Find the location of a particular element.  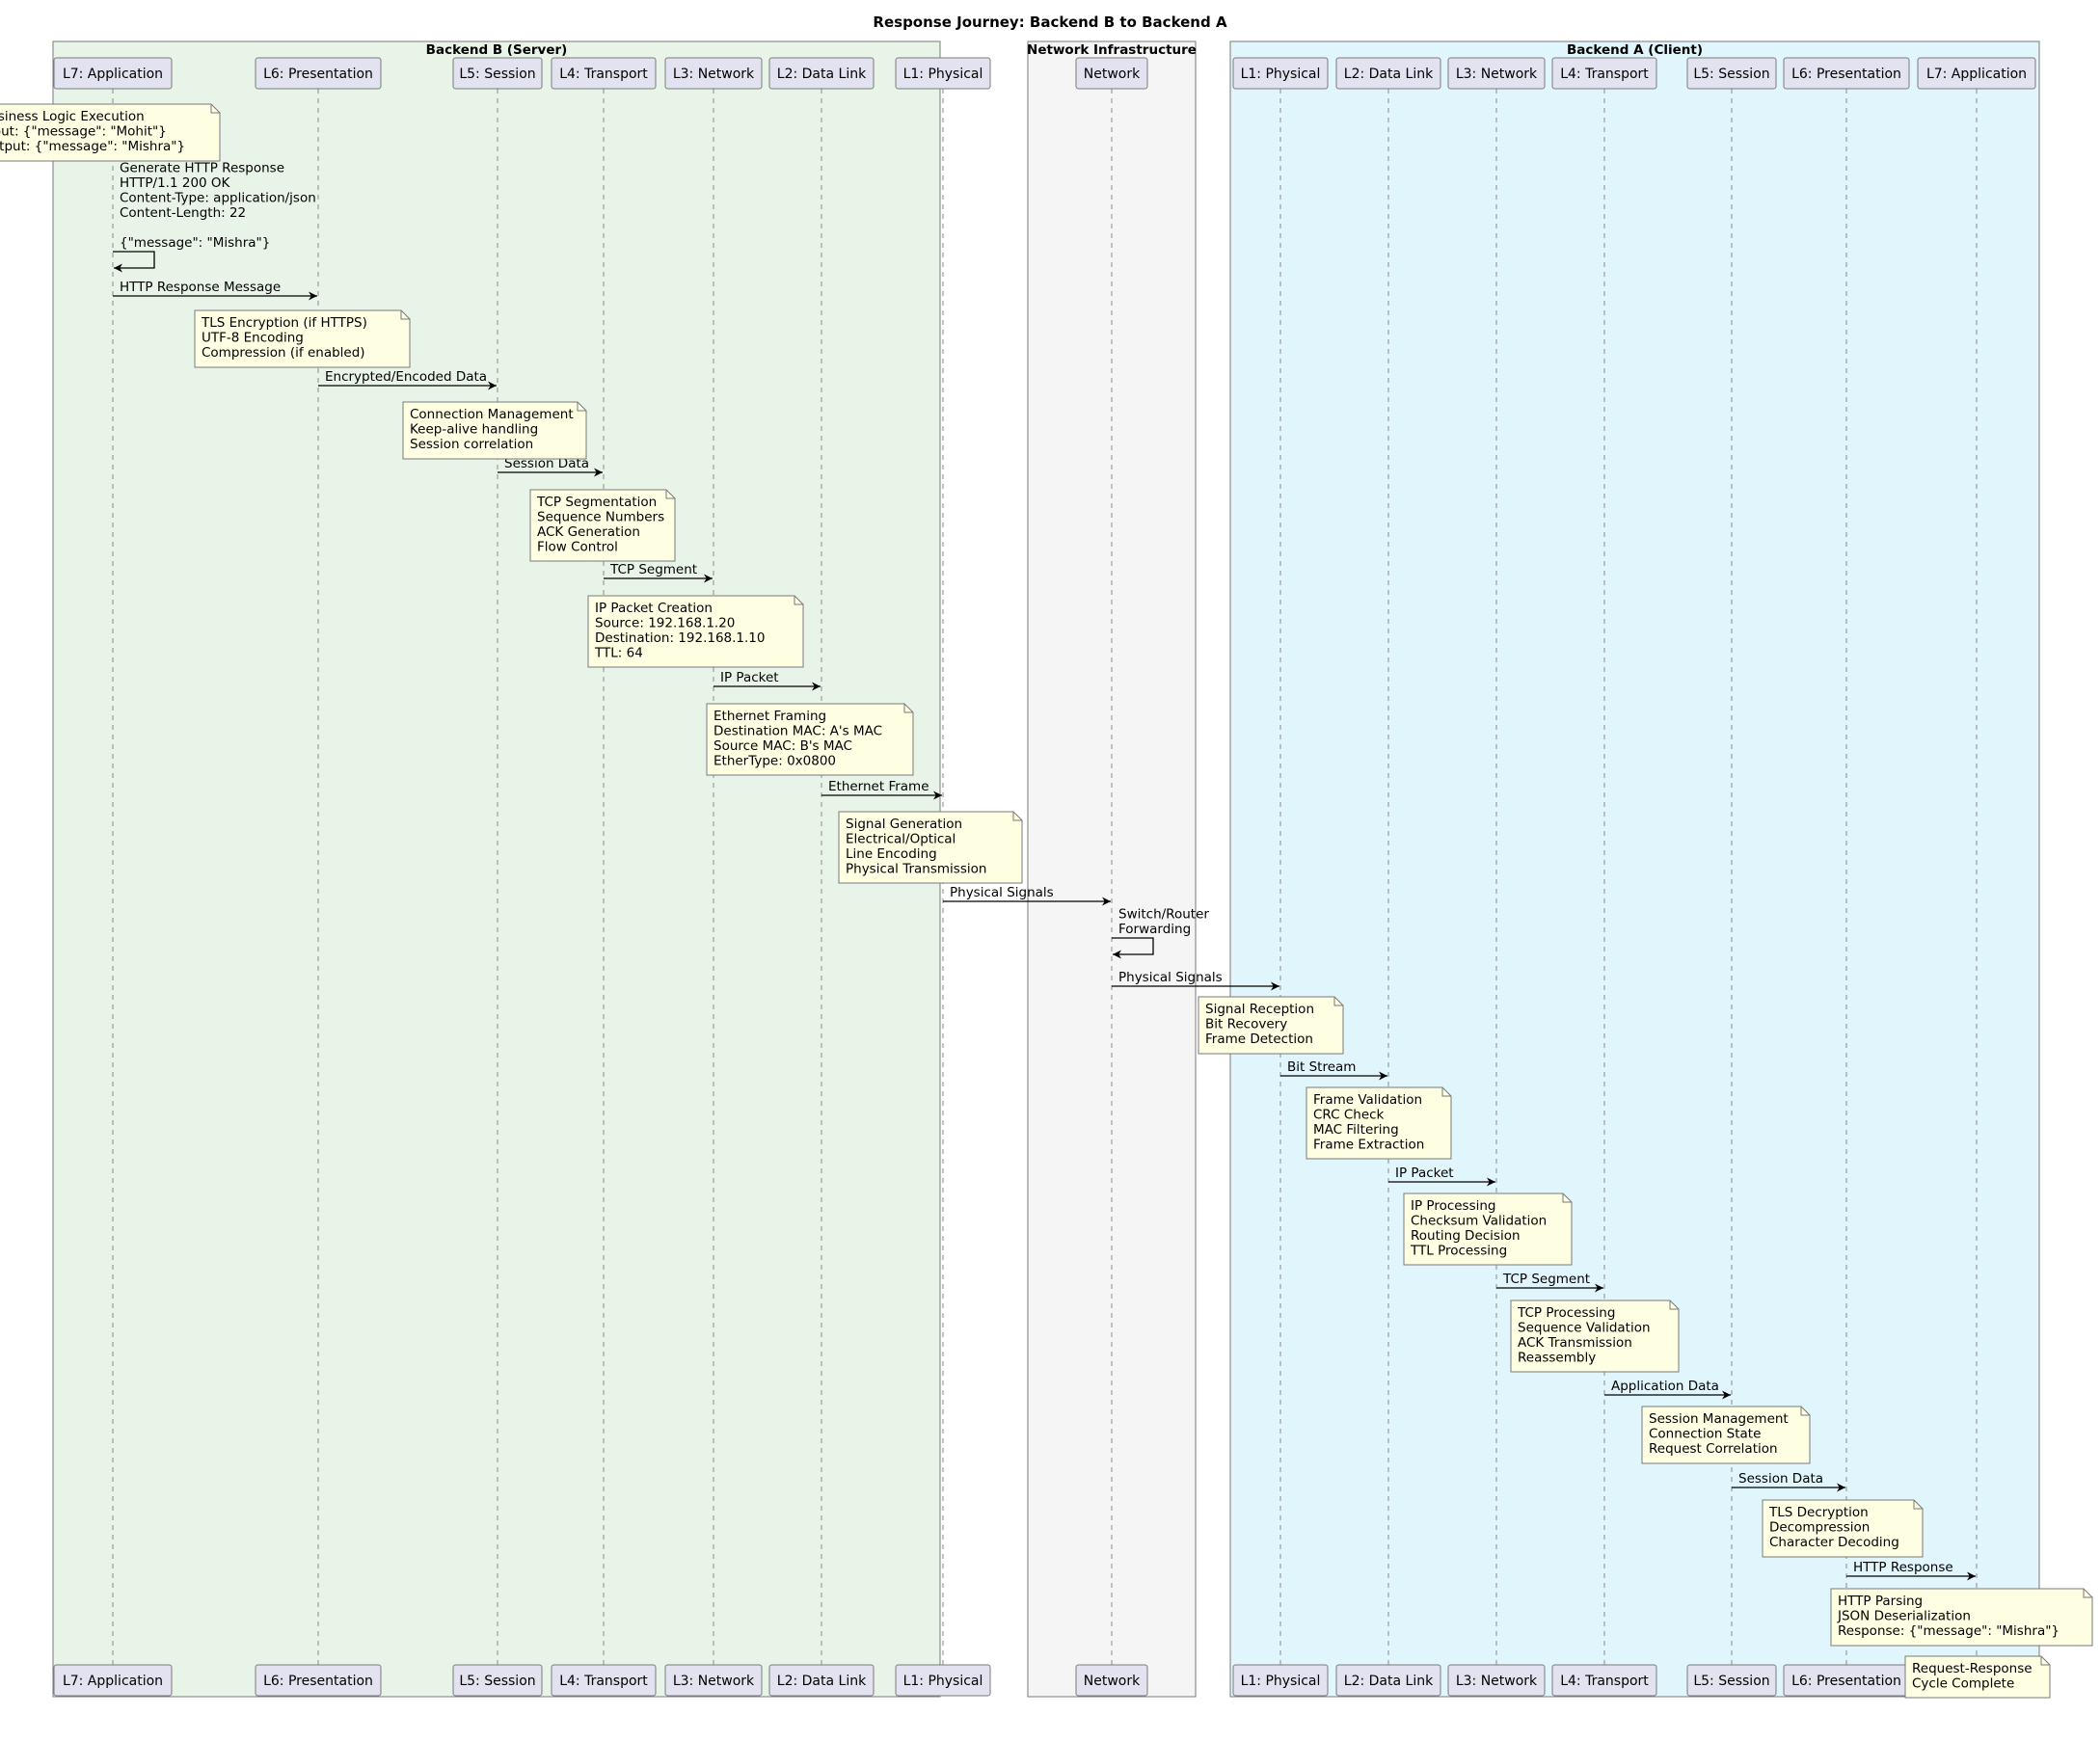

participant-box-foot-a1 is located at coordinates (1280, 1680).